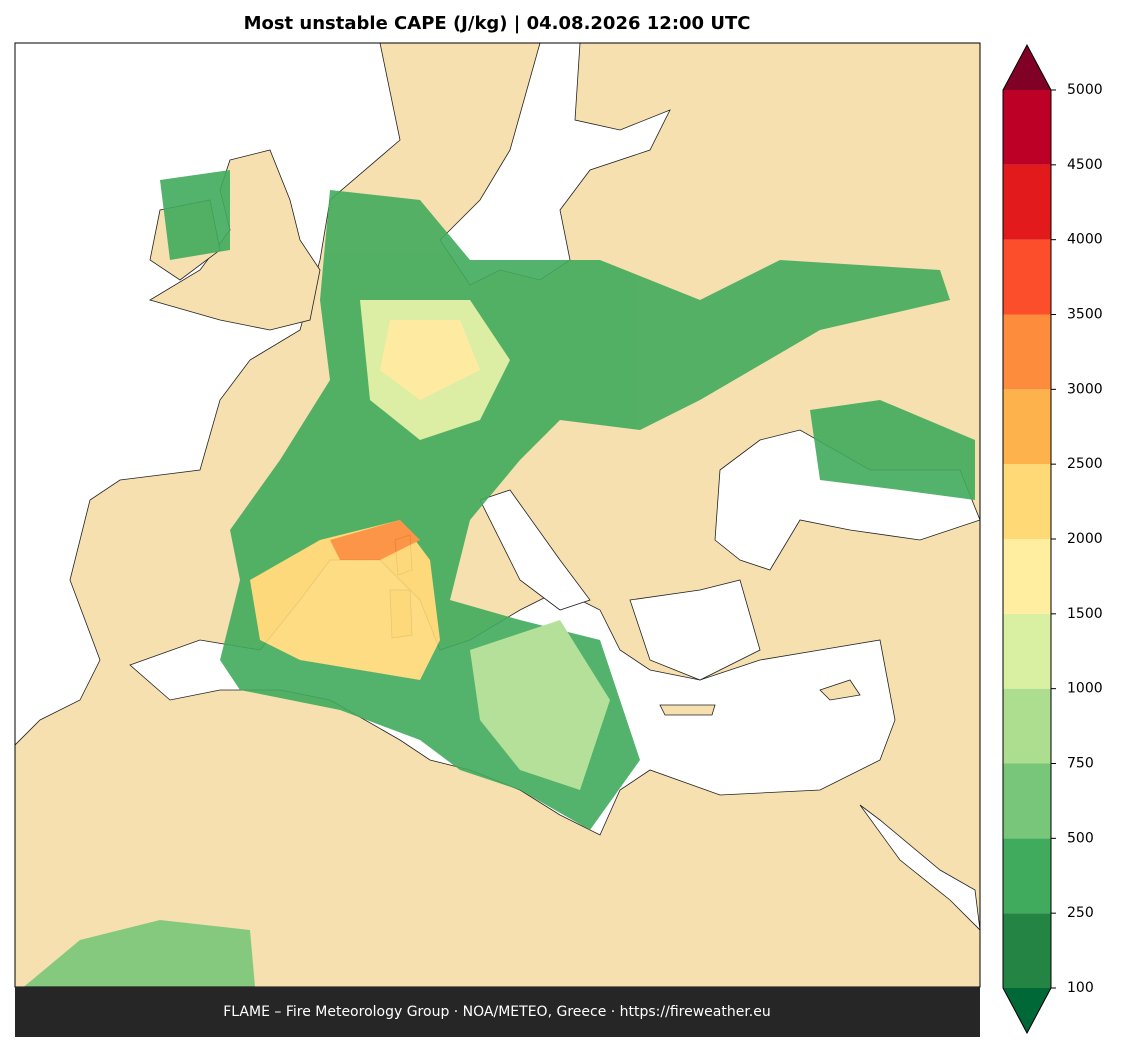 Image resolution: width=1124 pixels, height=1052 pixels. What do you see at coordinates (1085, 689) in the screenshot?
I see `colorbar-tick-label: 1000` at bounding box center [1085, 689].